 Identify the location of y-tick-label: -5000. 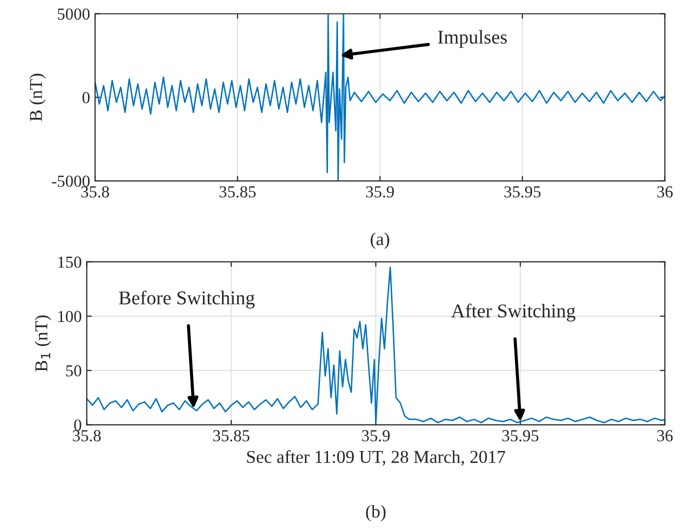
(71, 181).